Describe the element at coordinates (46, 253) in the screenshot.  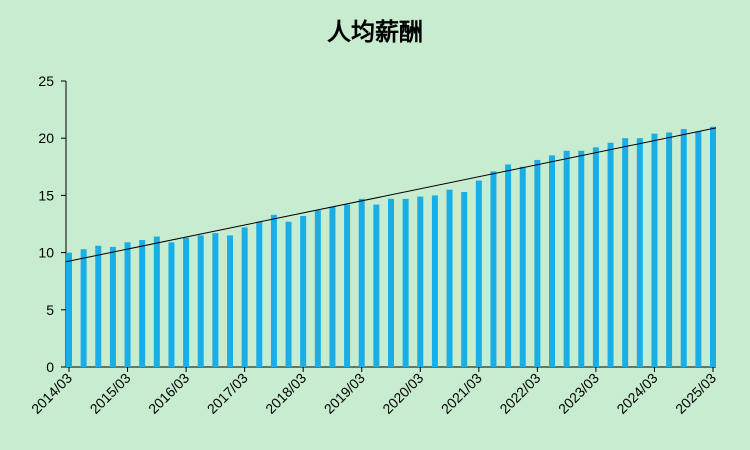
I see `y-tick-label: 10` at that location.